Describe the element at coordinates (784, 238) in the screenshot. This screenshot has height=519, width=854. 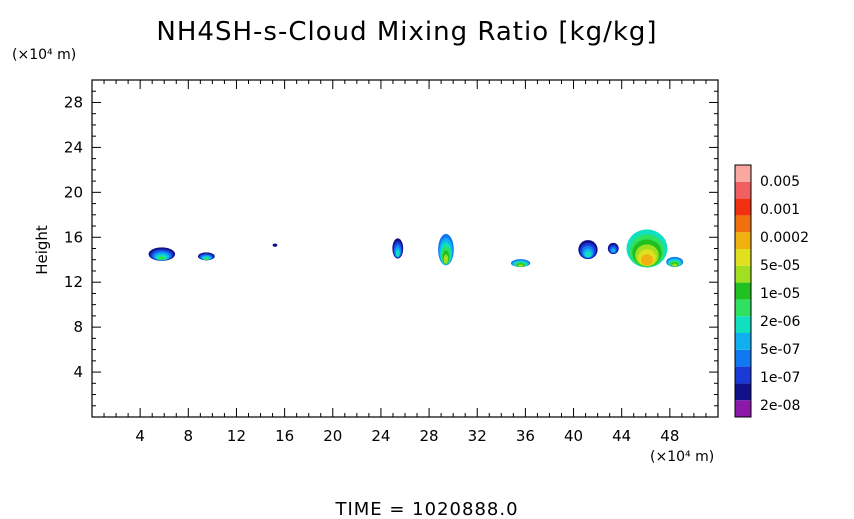
I see `colorbar-label: 0.0002` at that location.